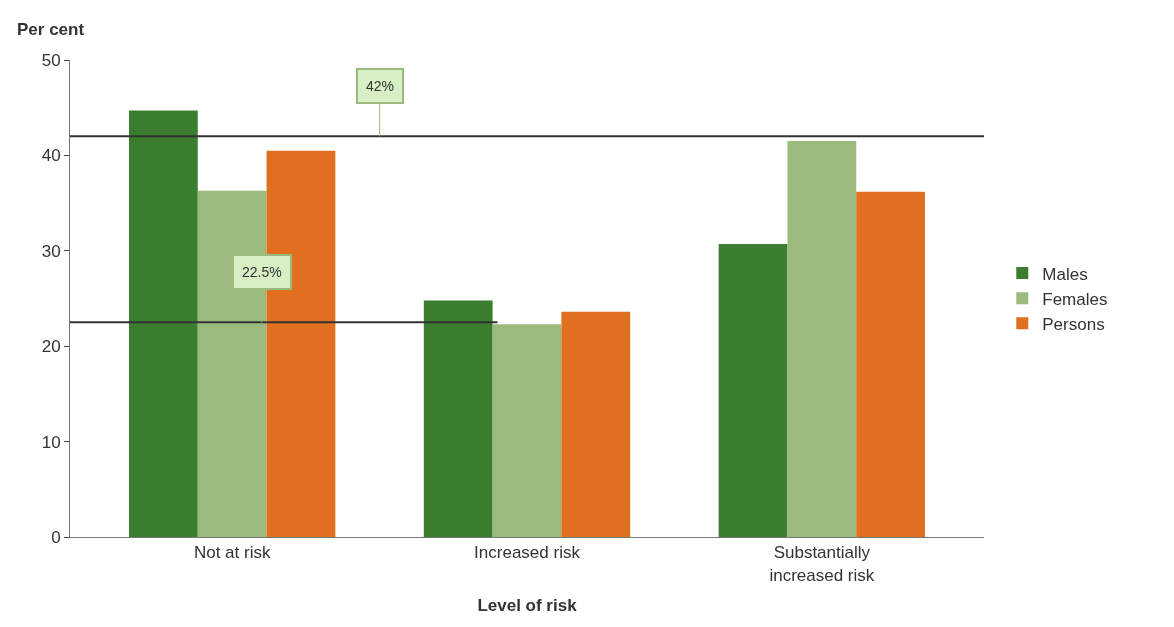 This screenshot has height=627, width=1174. What do you see at coordinates (380, 86) in the screenshot?
I see `ref-line-label: 42%` at bounding box center [380, 86].